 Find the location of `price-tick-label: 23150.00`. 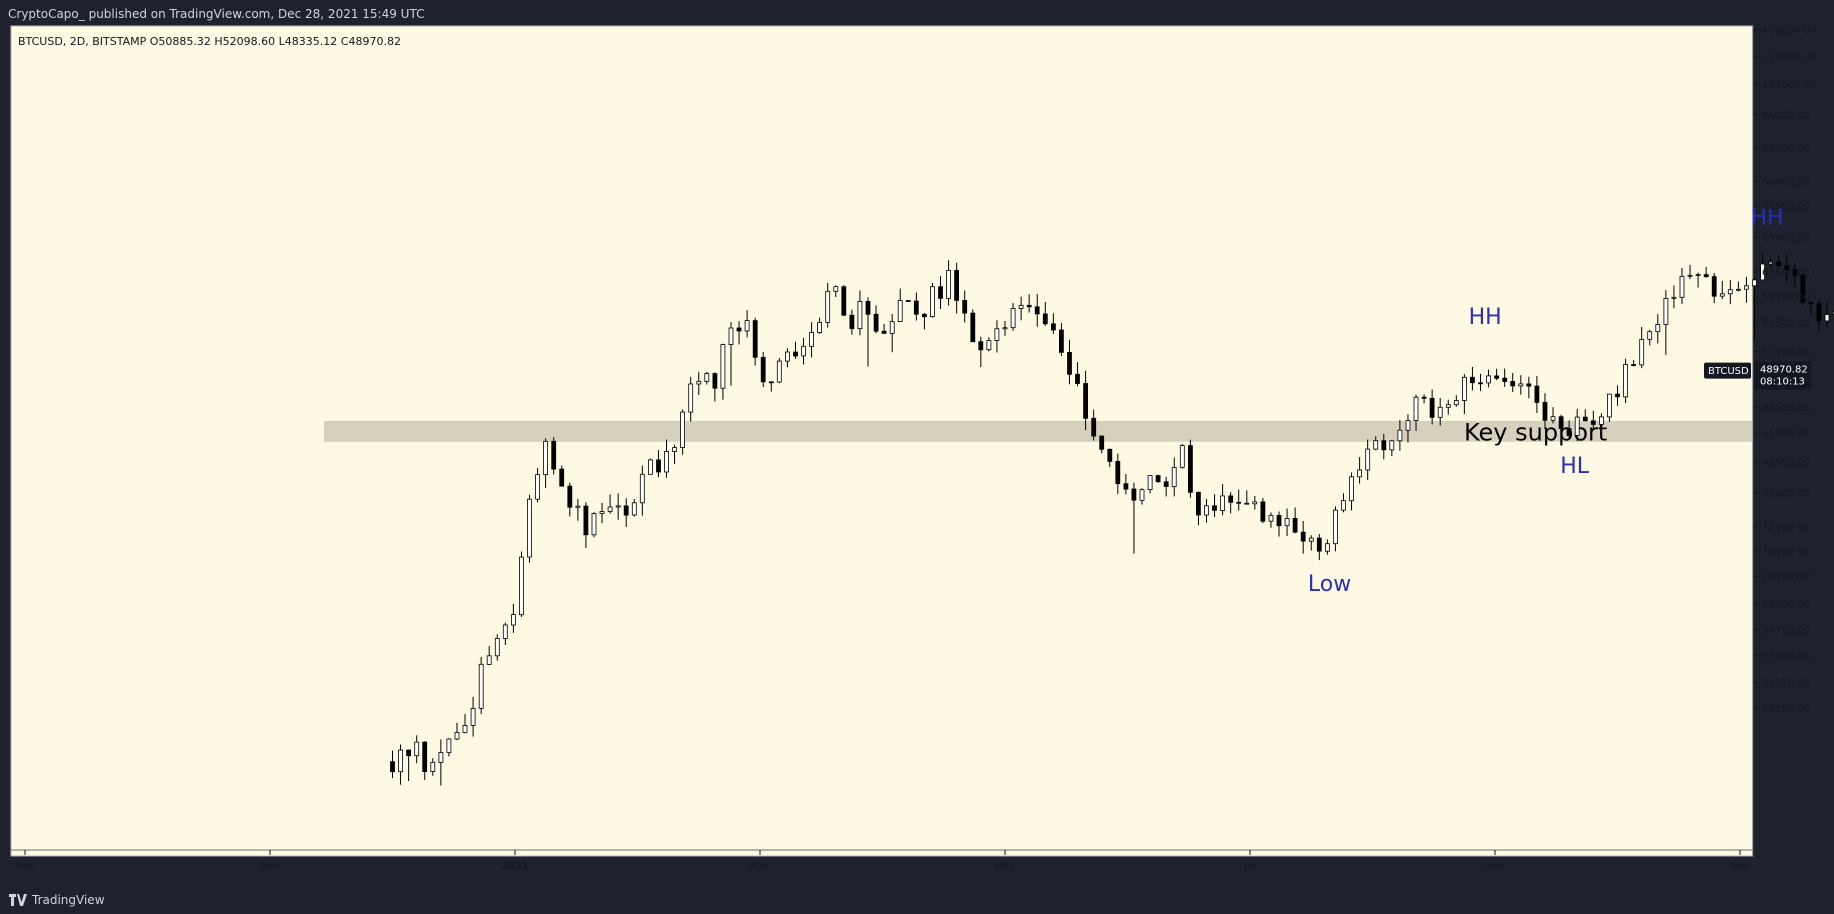

price-tick-label: 23150.00 is located at coordinates (1786, 656).